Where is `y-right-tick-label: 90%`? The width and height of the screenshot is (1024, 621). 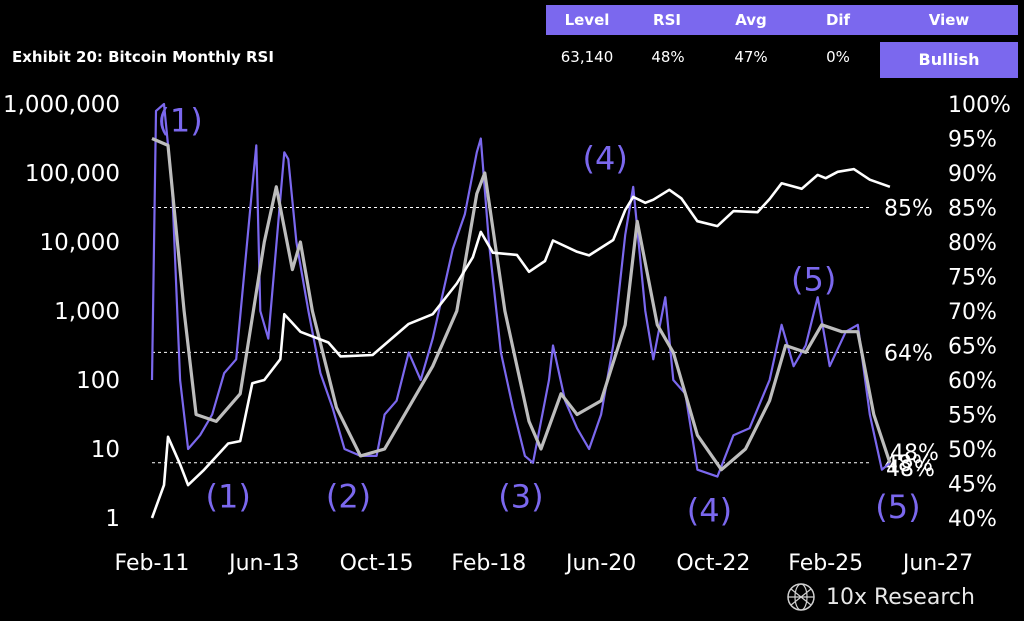
y-right-tick-label: 90% is located at coordinates (972, 174).